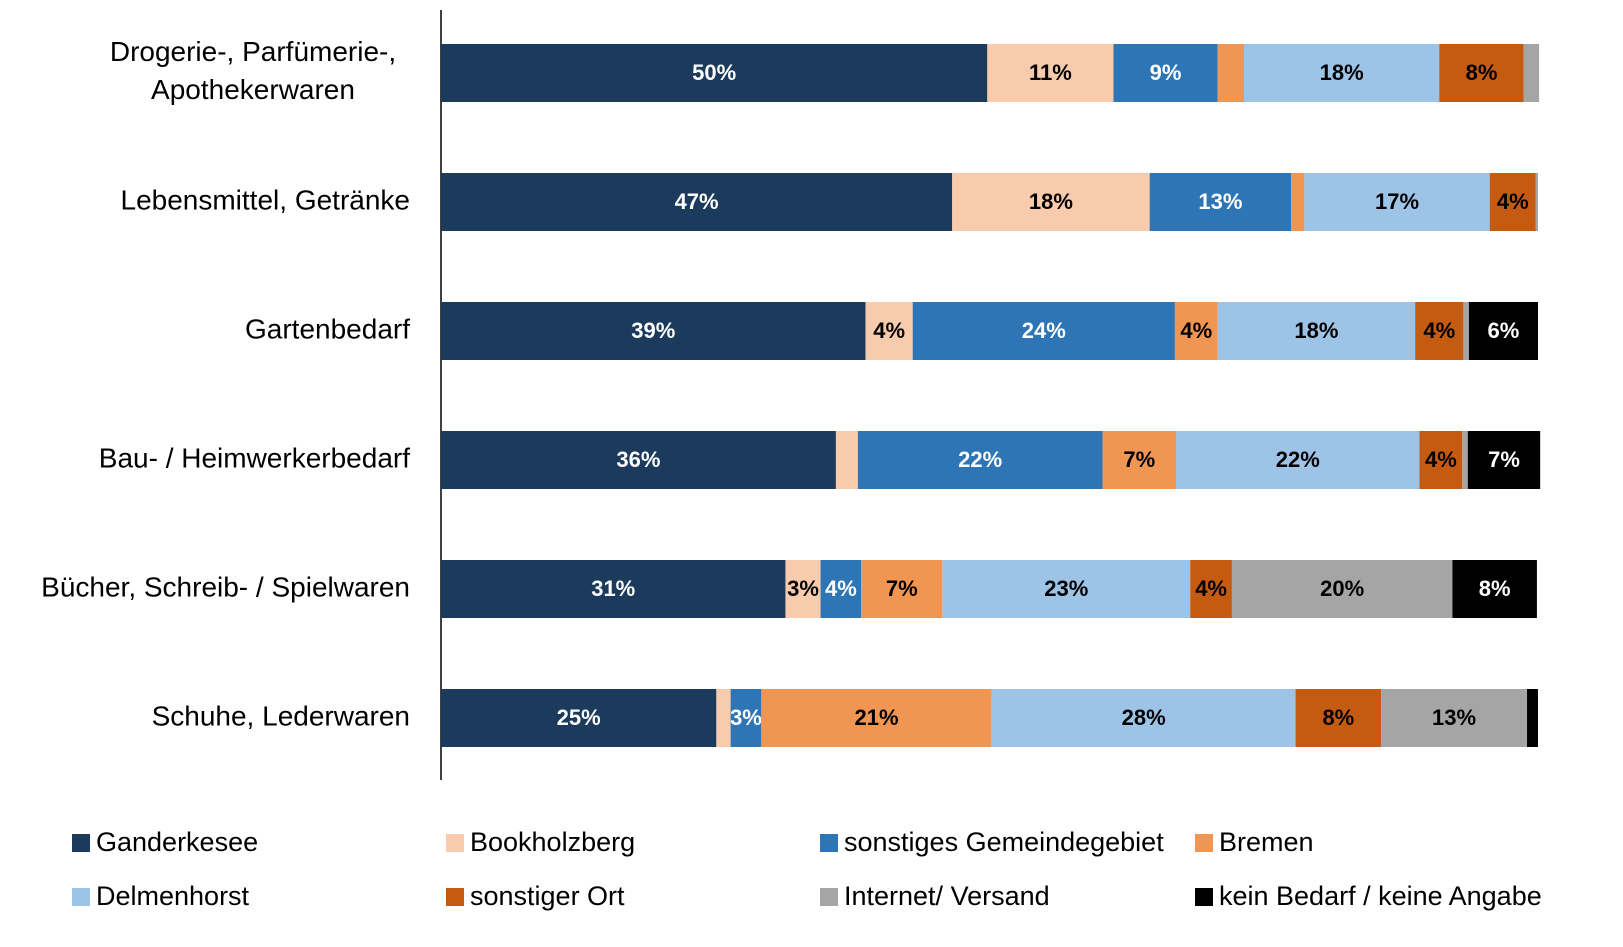 The height and width of the screenshot is (947, 1623). I want to click on legend-label: Bookholzberg, so click(552, 842).